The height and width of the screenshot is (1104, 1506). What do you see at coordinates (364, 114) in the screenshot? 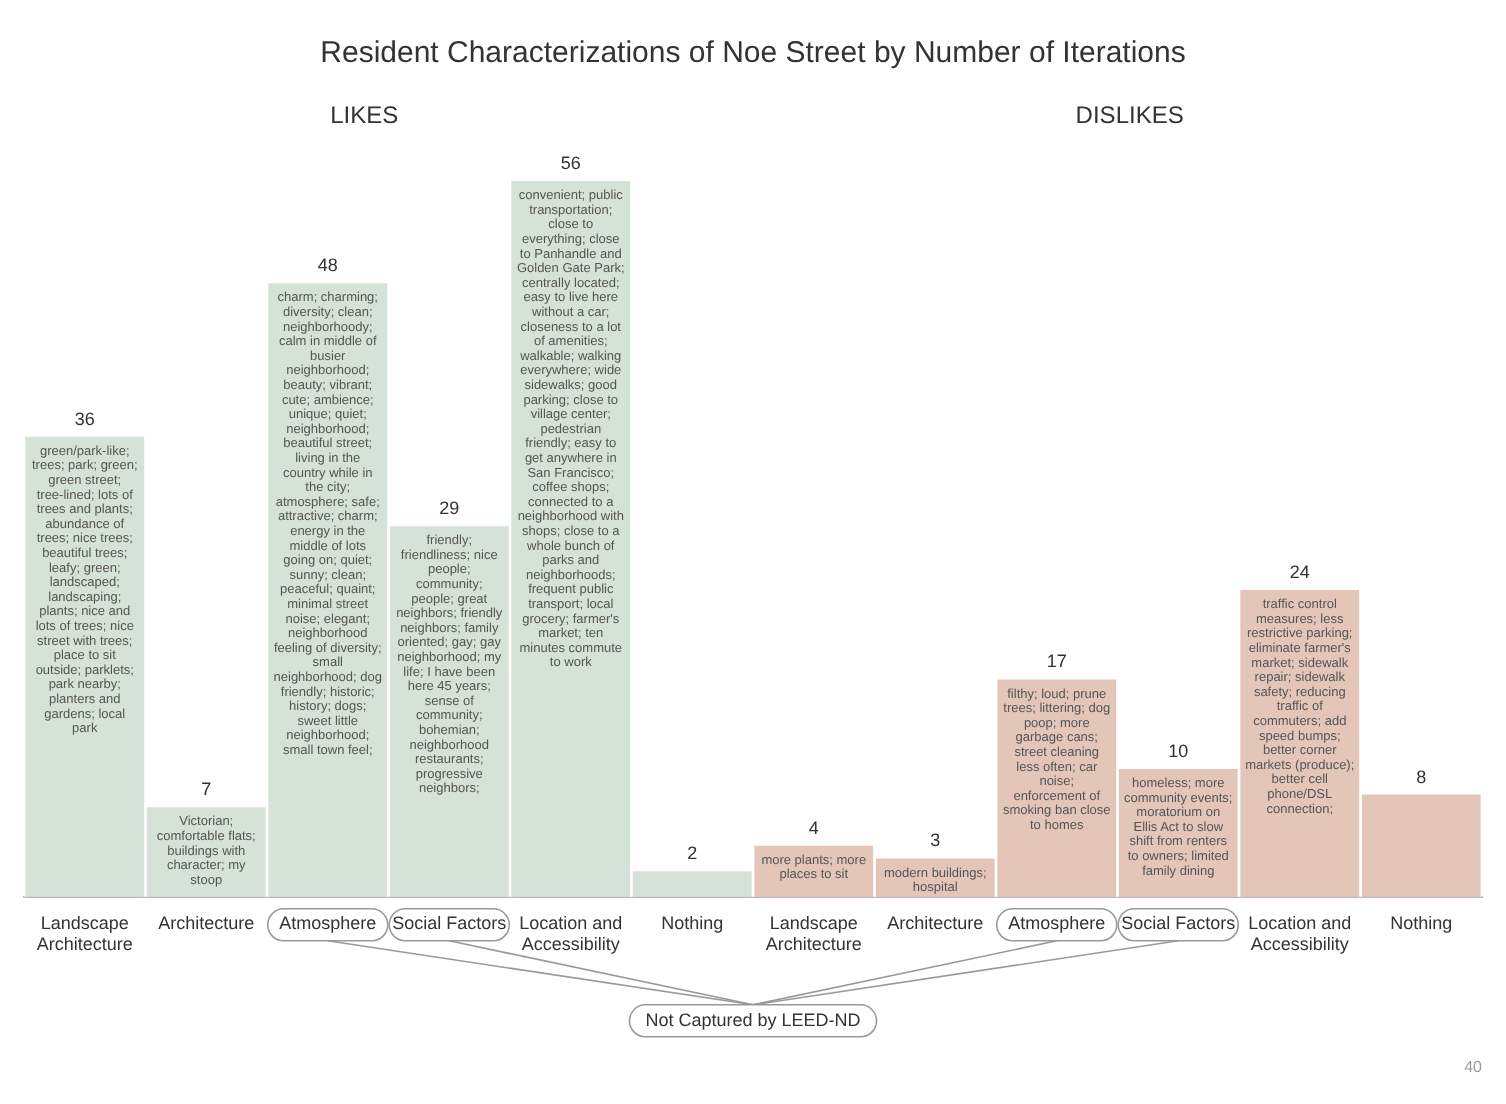
I see `text: LIKES` at bounding box center [364, 114].